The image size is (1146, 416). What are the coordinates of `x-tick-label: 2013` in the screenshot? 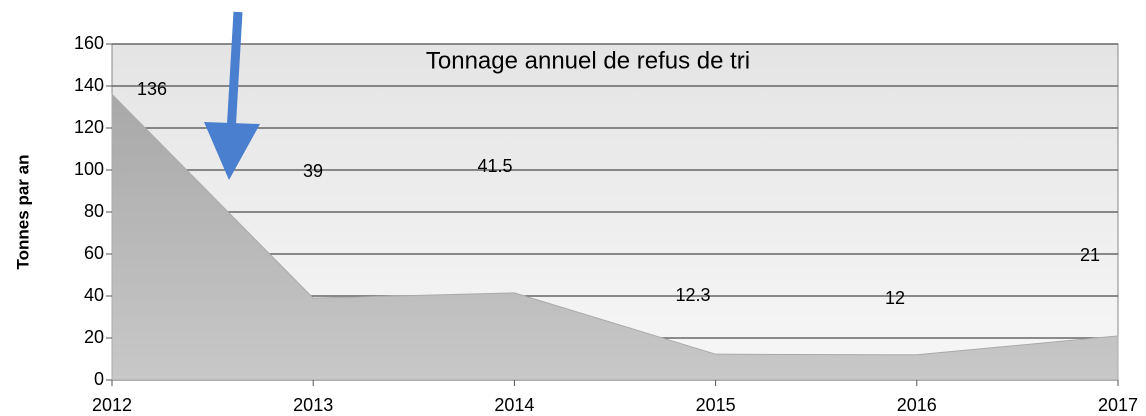 It's located at (313, 405).